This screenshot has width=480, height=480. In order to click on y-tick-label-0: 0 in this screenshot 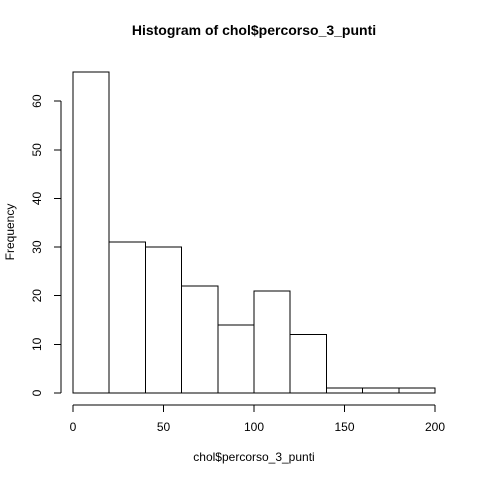, I will do `click(37, 392)`.